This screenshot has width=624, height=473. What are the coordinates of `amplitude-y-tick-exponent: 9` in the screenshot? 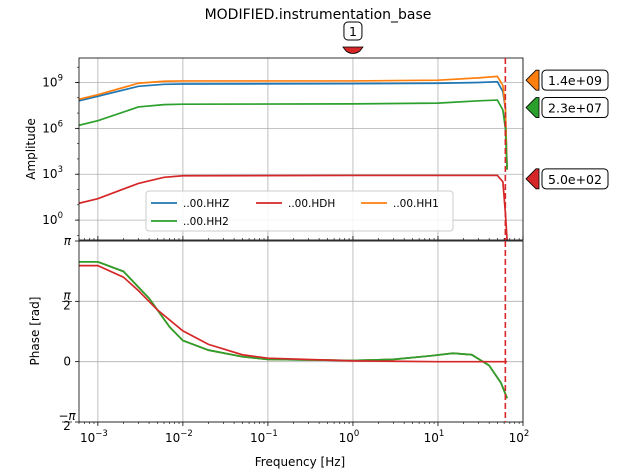 It's located at (60, 78).